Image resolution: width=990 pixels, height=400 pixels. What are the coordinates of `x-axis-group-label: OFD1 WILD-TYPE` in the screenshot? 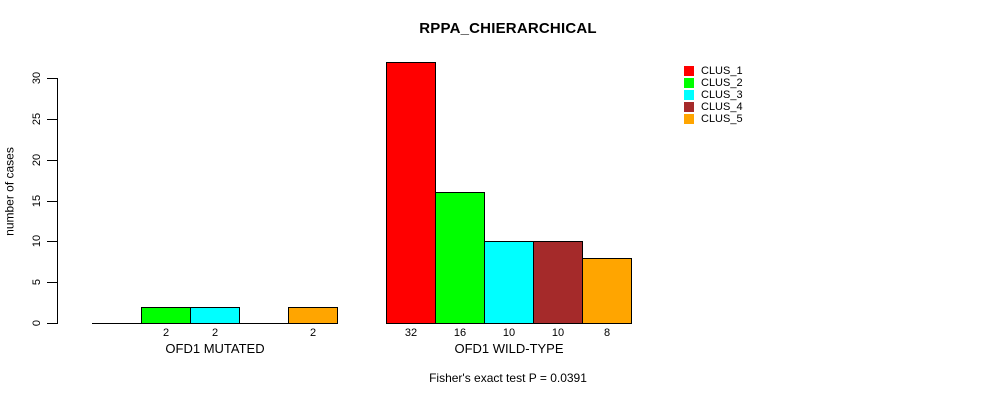 It's located at (509, 348).